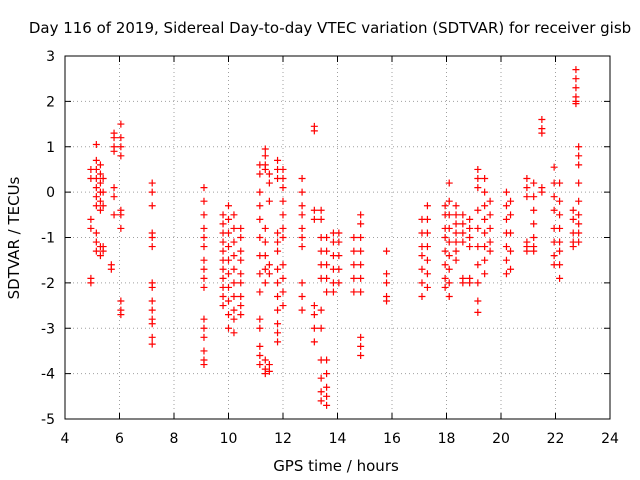 Image resolution: width=640 pixels, height=480 pixels. What do you see at coordinates (447, 439) in the screenshot?
I see `x-tick-label: 18` at bounding box center [447, 439].